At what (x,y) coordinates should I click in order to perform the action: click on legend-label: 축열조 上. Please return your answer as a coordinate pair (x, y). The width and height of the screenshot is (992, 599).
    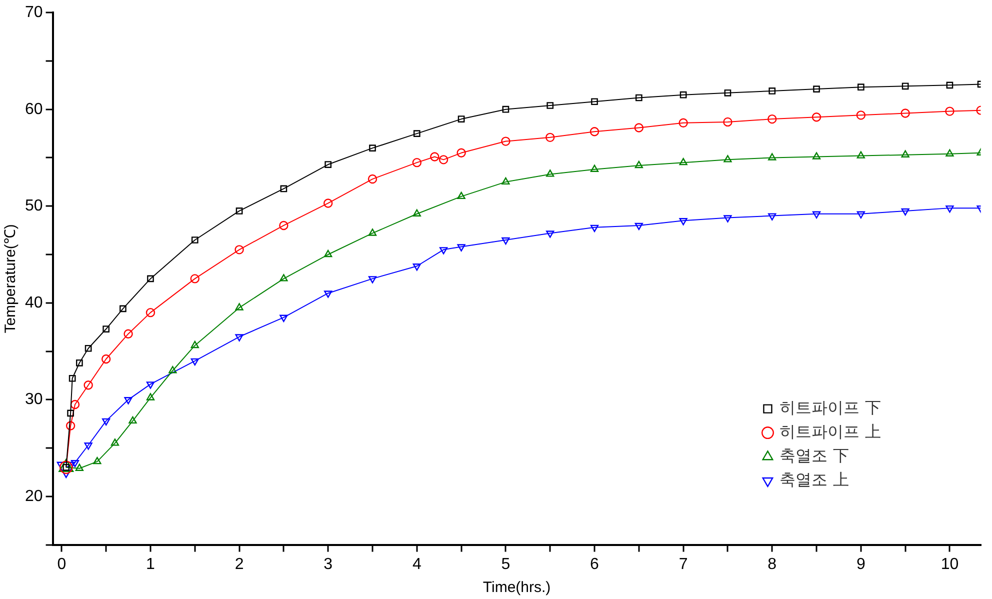
    Looking at the image, I should click on (814, 479).